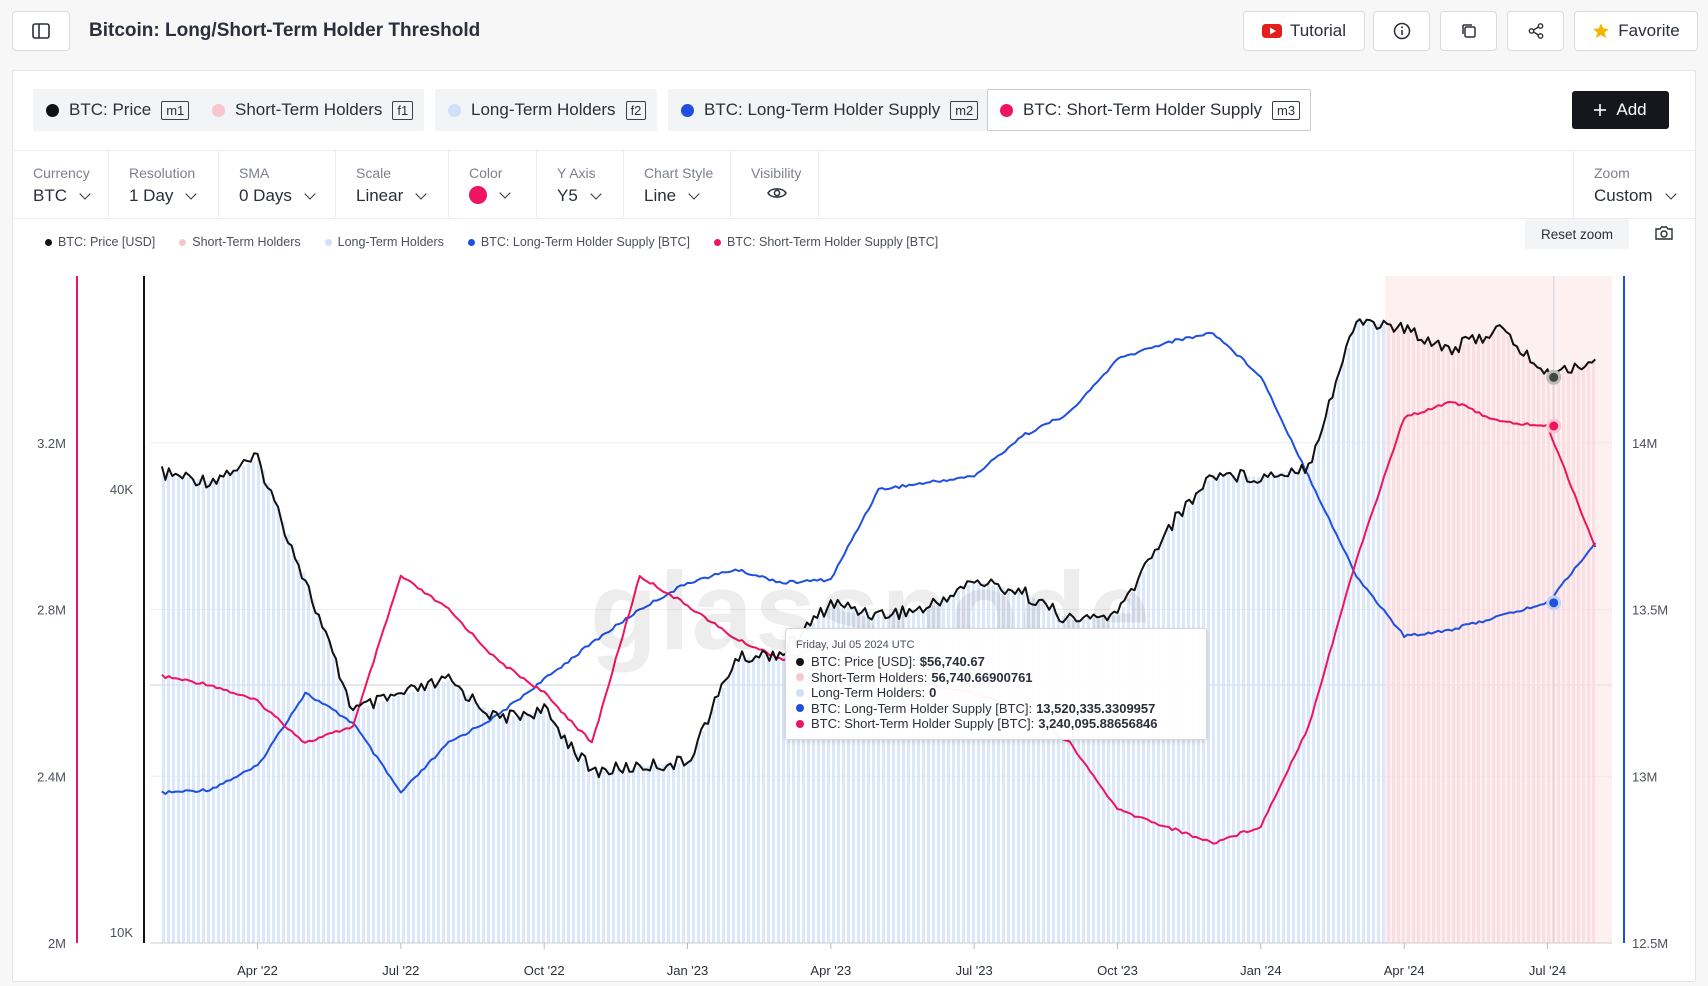  What do you see at coordinates (471, 242) in the screenshot?
I see `legend-dot` at bounding box center [471, 242].